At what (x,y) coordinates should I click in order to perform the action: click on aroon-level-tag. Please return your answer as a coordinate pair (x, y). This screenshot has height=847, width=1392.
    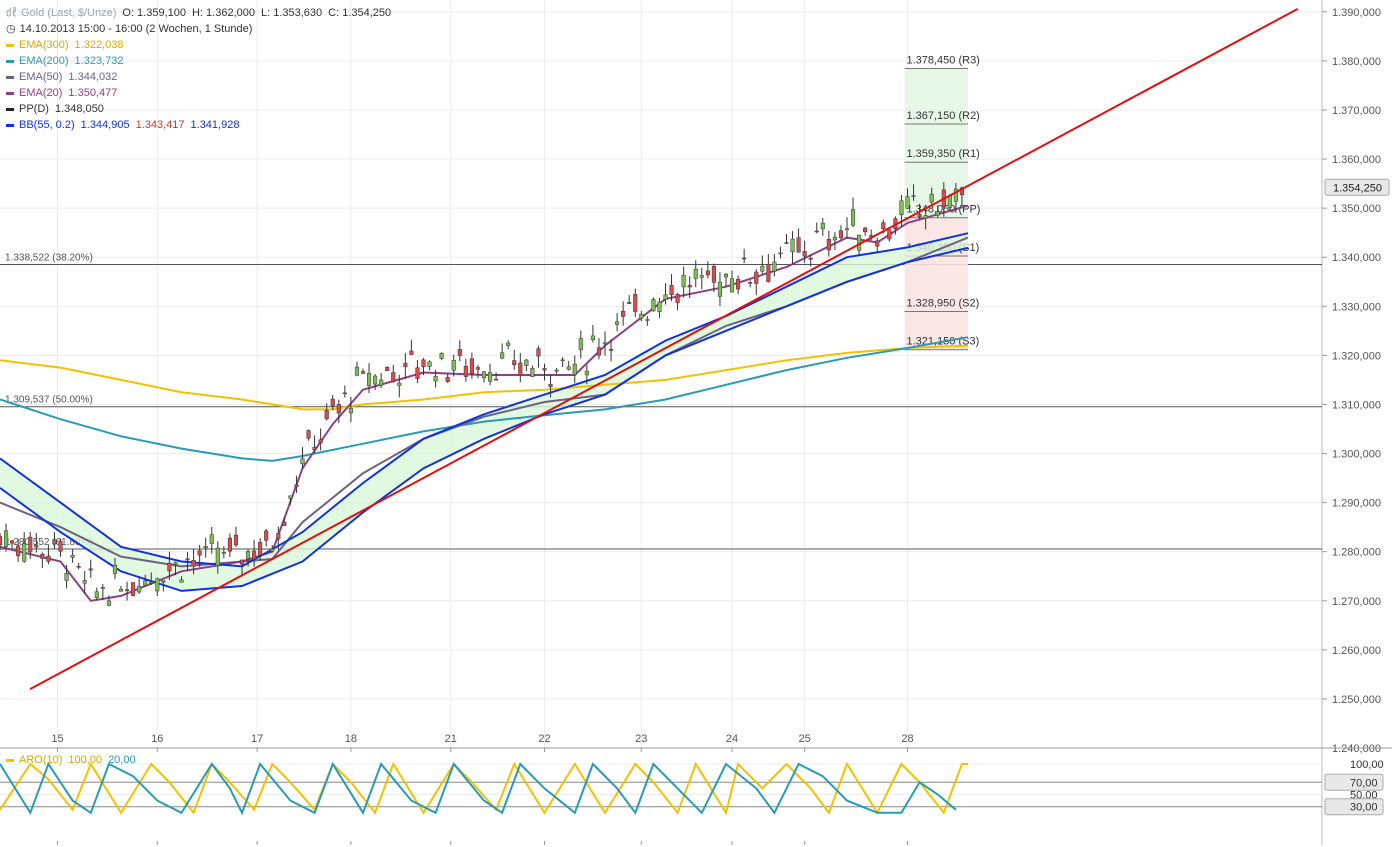
    Looking at the image, I should click on (1354, 782).